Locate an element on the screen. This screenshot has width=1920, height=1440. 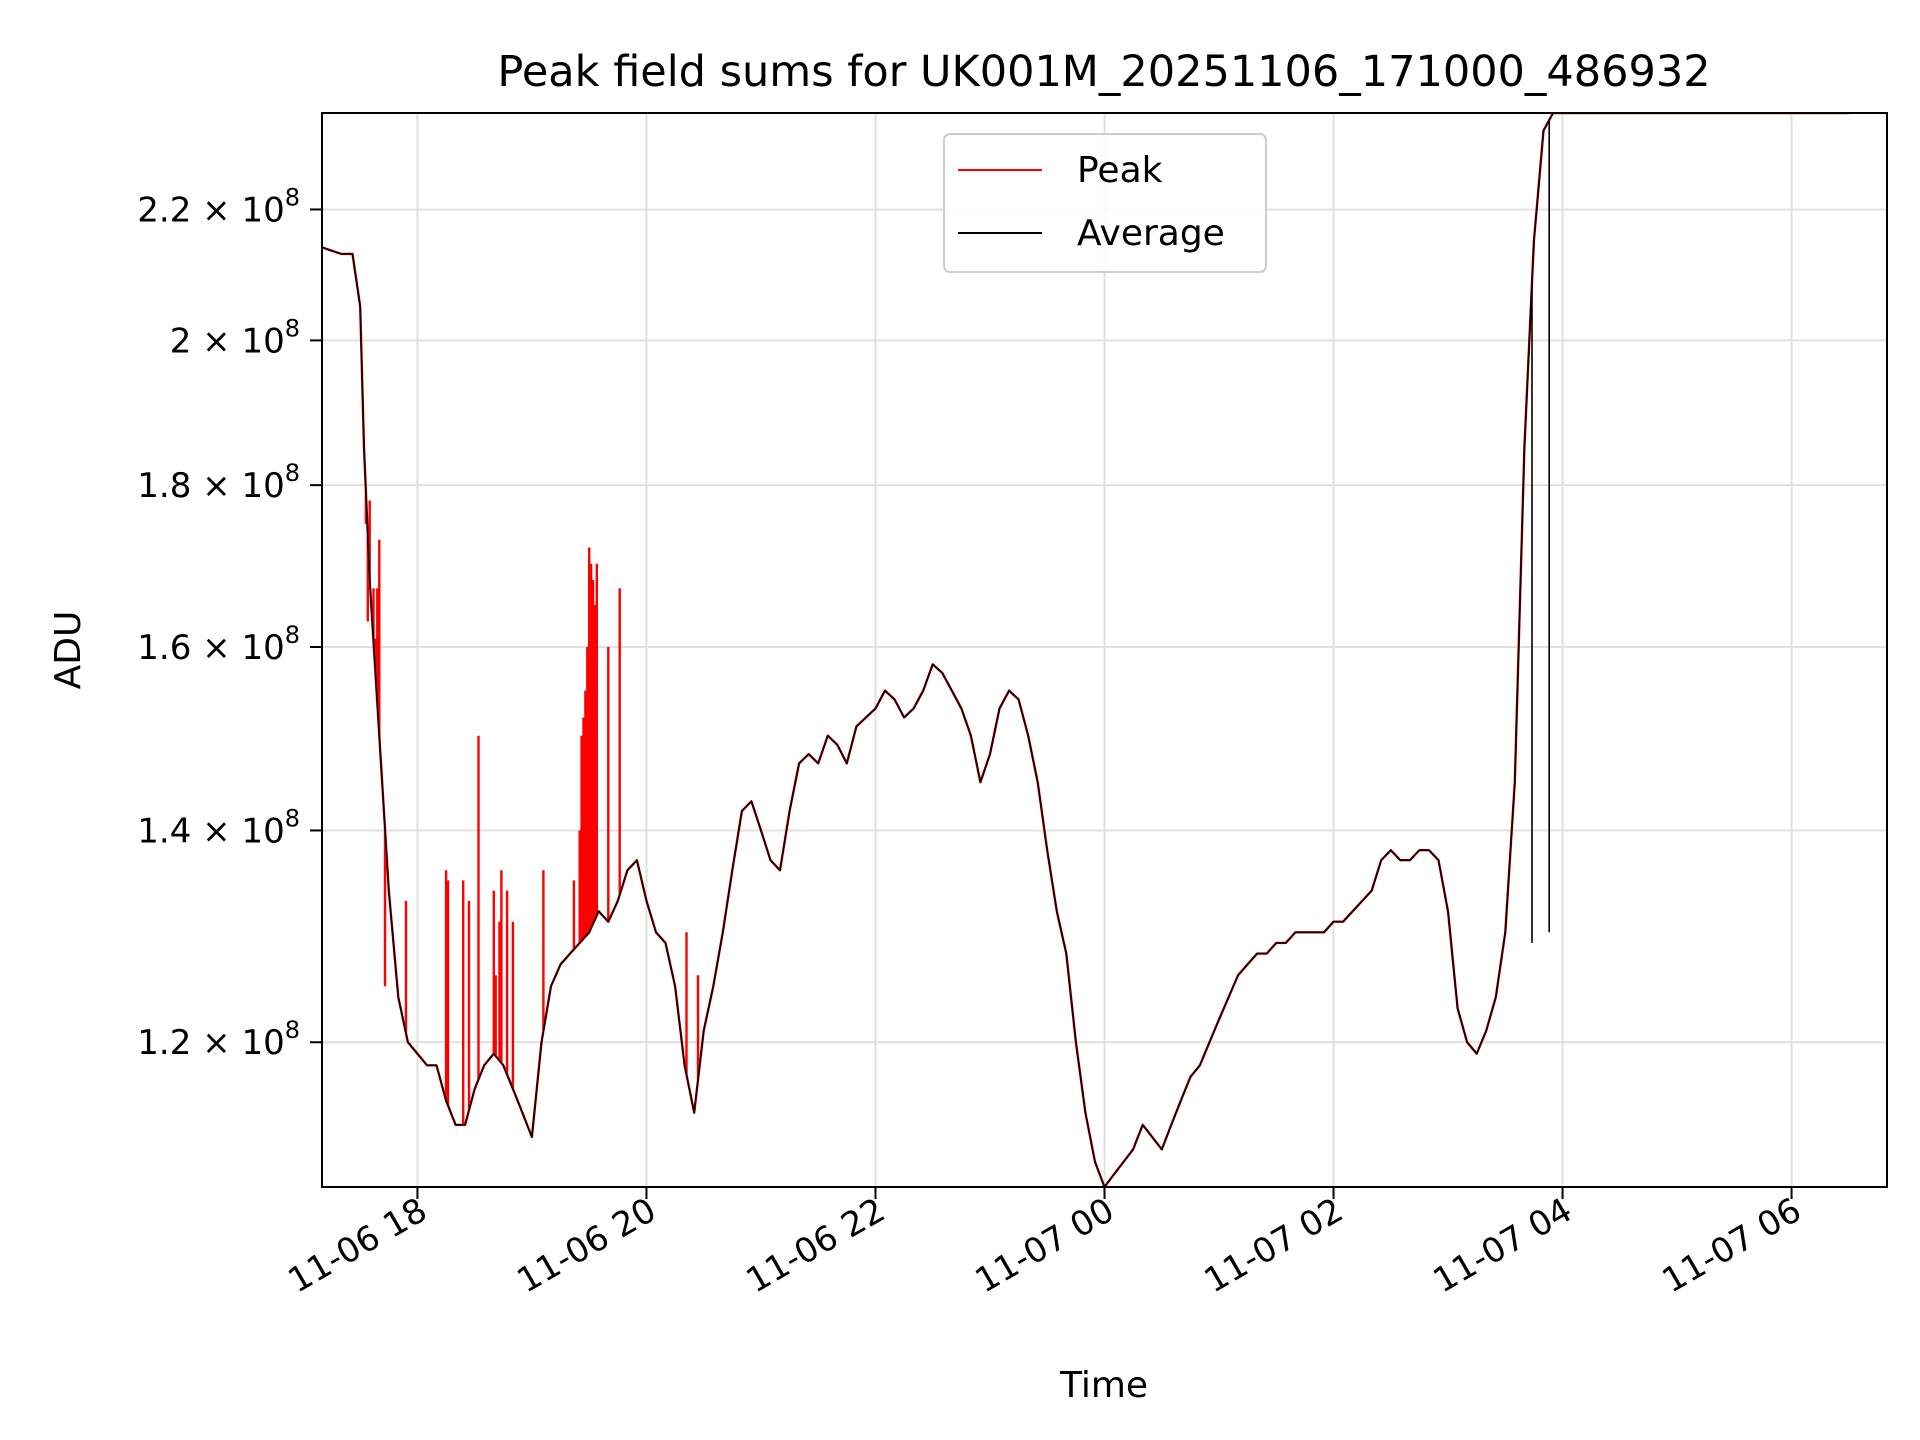
legend-label-peak: Peak is located at coordinates (1120, 170).